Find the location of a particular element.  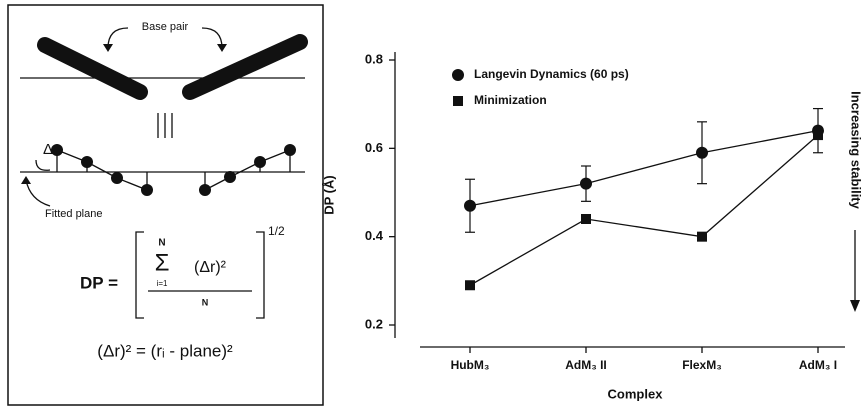

x-tick-label: HubM₃ is located at coordinates (470, 365).